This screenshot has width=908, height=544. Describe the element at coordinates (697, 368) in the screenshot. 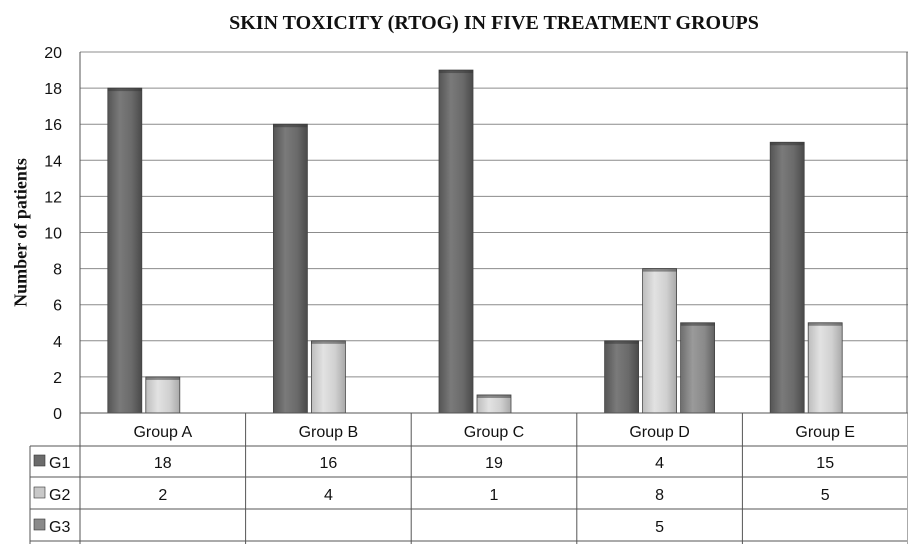

I see `bar-g3-group-d` at that location.